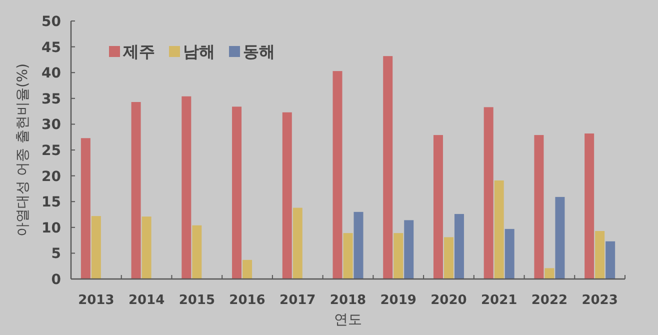 This screenshot has width=658, height=335. Describe the element at coordinates (348, 320) in the screenshot. I see `x-axis-title: 연도` at that location.